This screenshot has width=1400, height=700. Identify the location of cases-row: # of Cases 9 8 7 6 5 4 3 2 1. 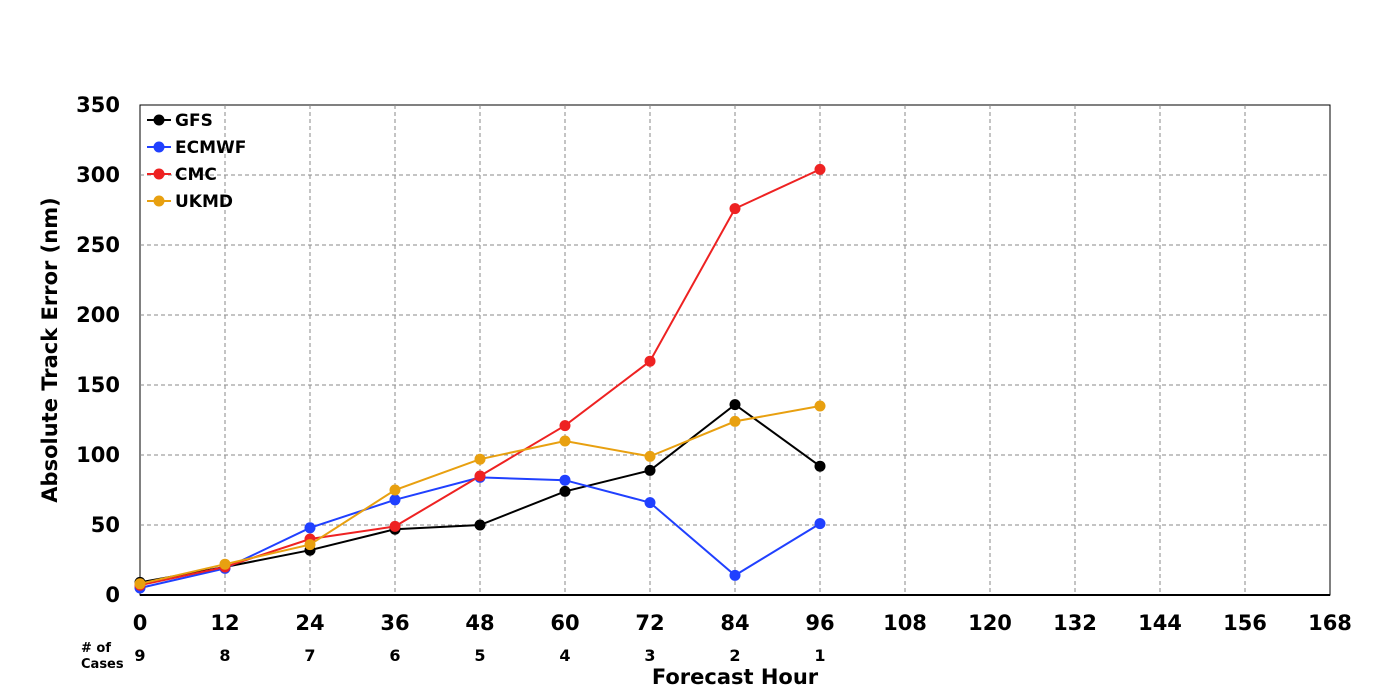
(453, 656).